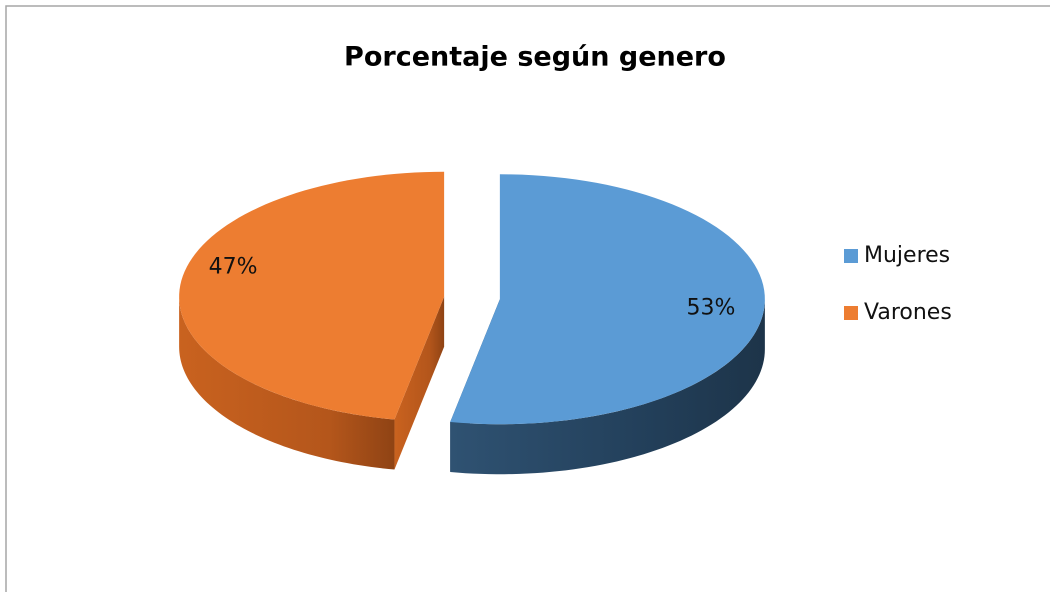 The image size is (1050, 596). Describe the element at coordinates (419, 383) in the screenshot. I see `slice-wall` at that location.